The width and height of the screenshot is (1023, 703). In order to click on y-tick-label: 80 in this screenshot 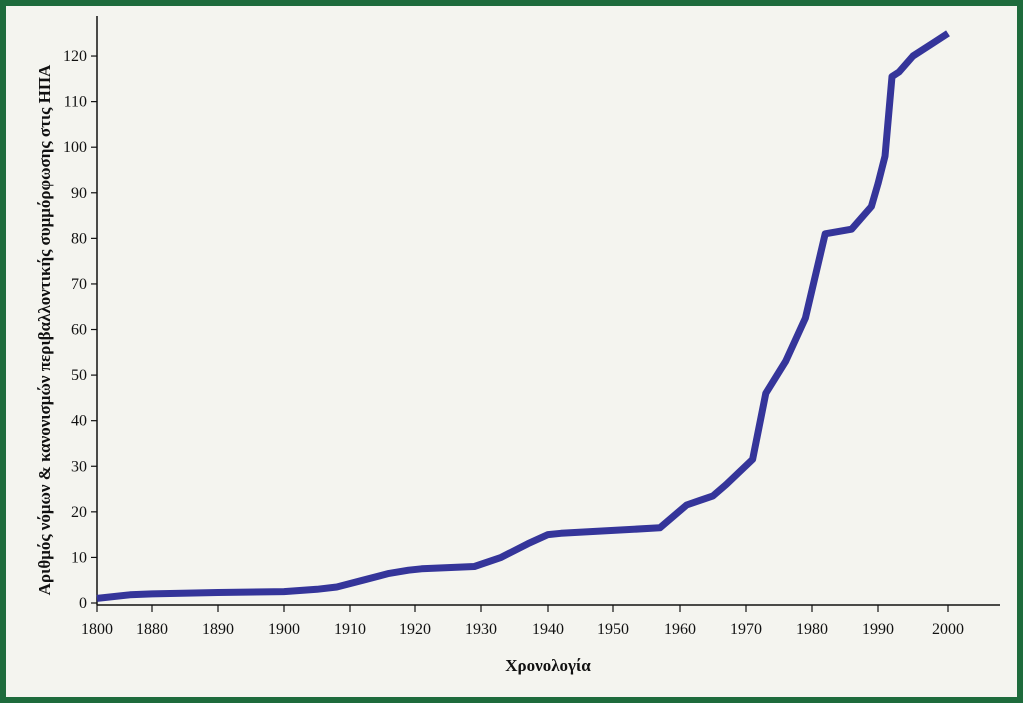, I will do `click(79, 238)`.